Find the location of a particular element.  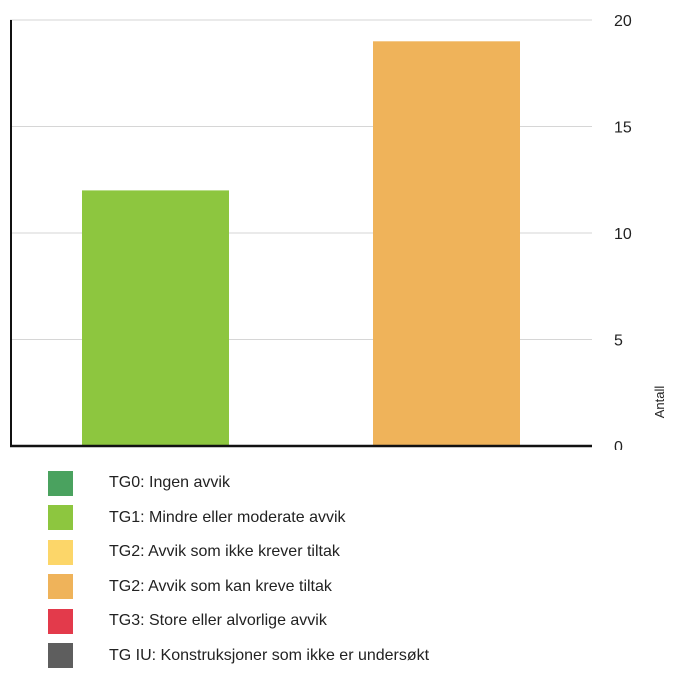

legend-item-tg2-no-action: TG2: Avvik som ikke krever tiltak is located at coordinates (348, 552).